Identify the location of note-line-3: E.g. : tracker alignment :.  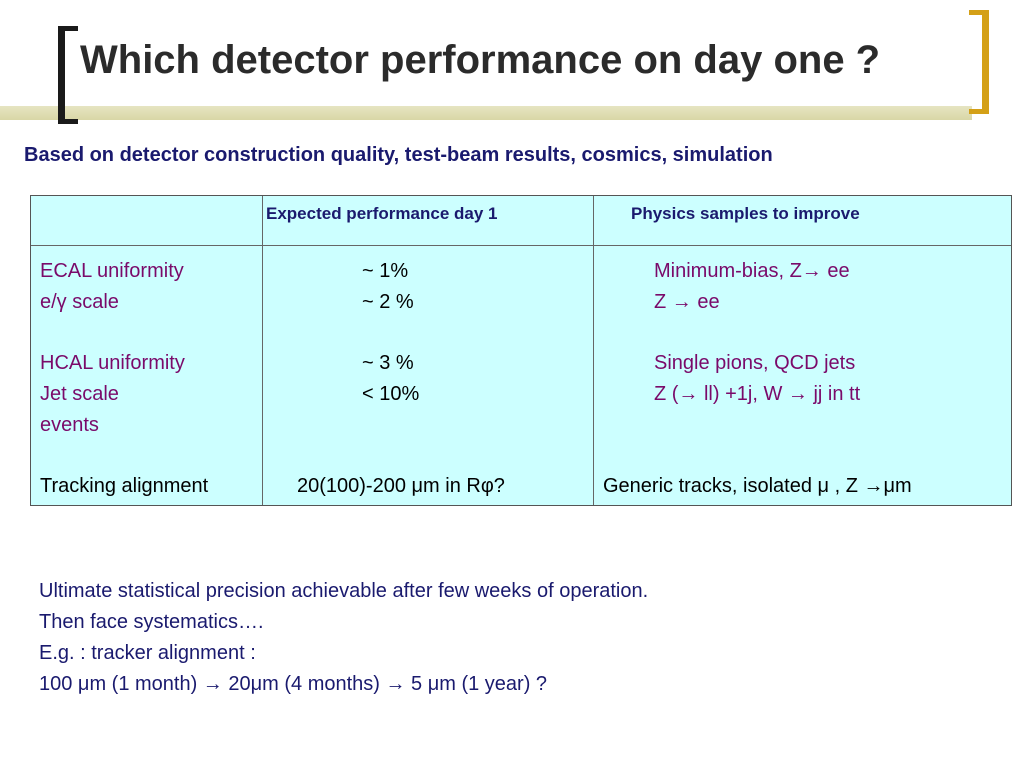
(147, 653).